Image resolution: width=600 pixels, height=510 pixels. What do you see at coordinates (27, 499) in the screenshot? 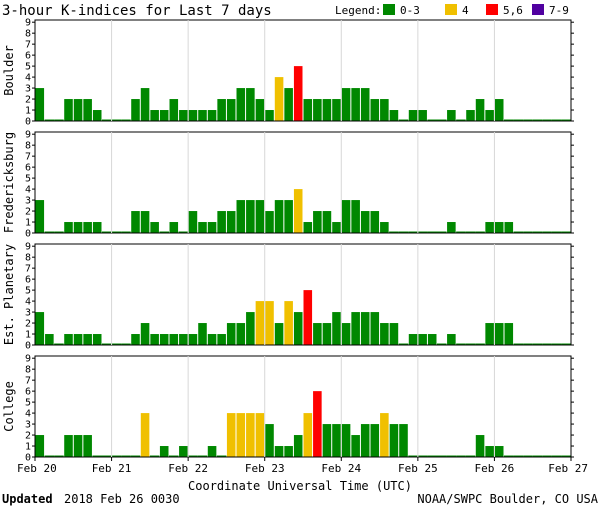
I see `updated-label: Updated` at bounding box center [27, 499].